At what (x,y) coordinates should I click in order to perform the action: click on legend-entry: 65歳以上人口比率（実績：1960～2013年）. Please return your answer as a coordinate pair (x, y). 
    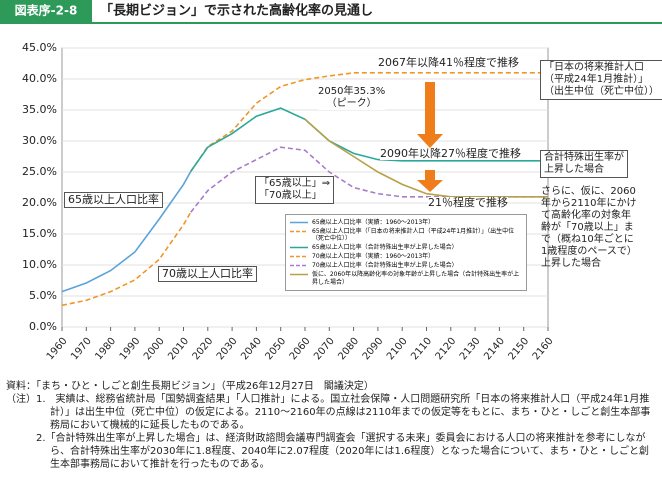
    Looking at the image, I should click on (406, 223).